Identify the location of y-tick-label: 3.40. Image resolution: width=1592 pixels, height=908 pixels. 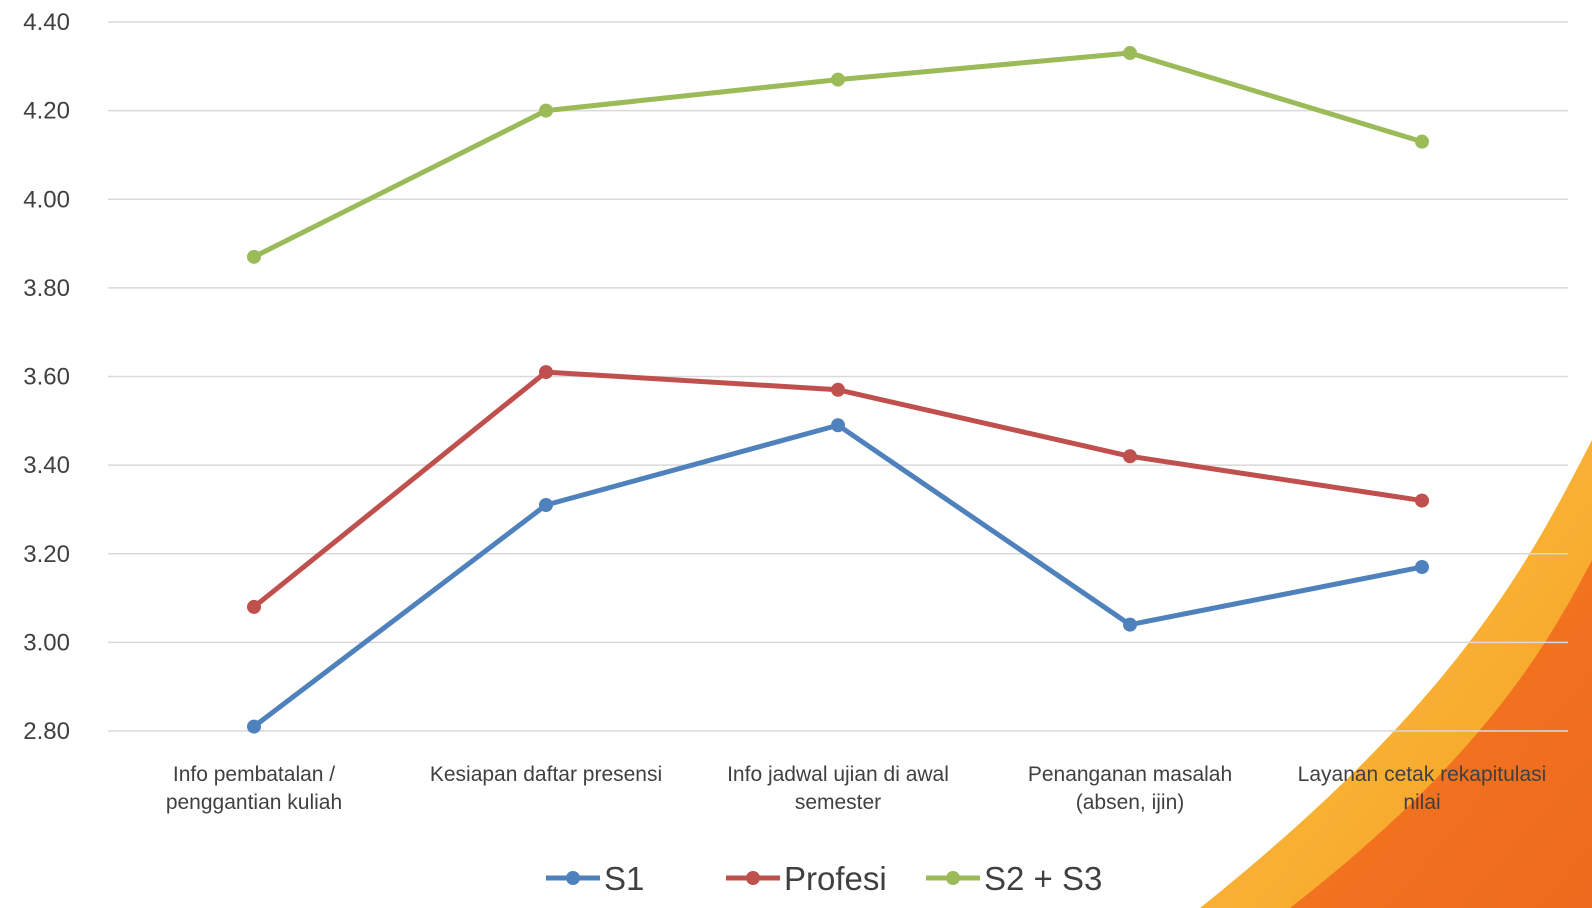
(46, 465).